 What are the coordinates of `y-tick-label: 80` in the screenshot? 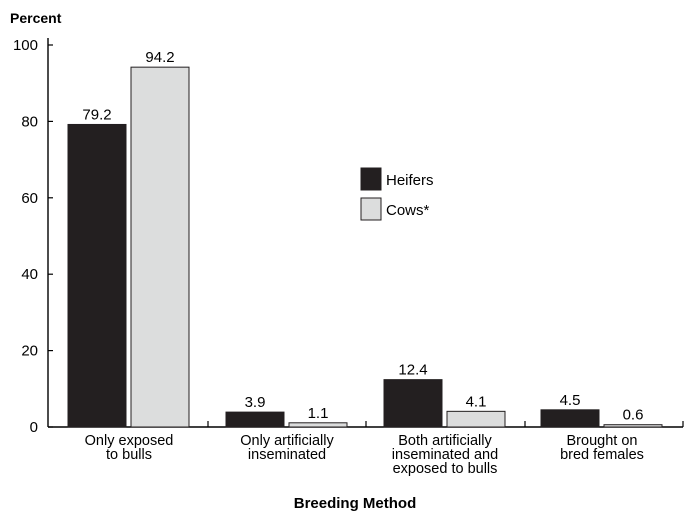 It's located at (29, 121).